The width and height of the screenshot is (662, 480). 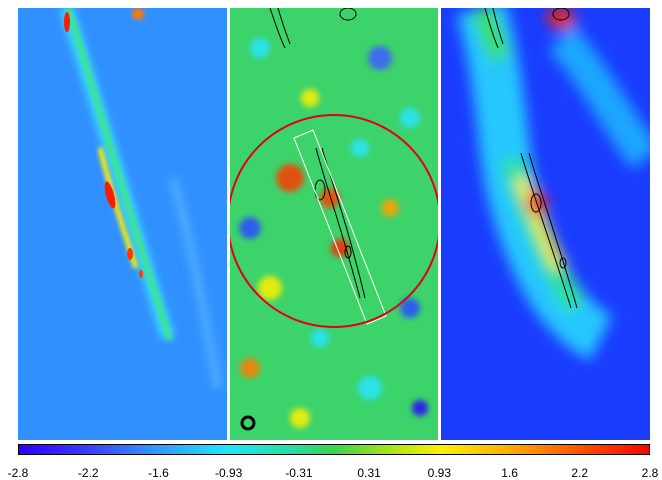 What do you see at coordinates (88, 473) in the screenshot?
I see `colorbar-tick-label: -2.2` at bounding box center [88, 473].